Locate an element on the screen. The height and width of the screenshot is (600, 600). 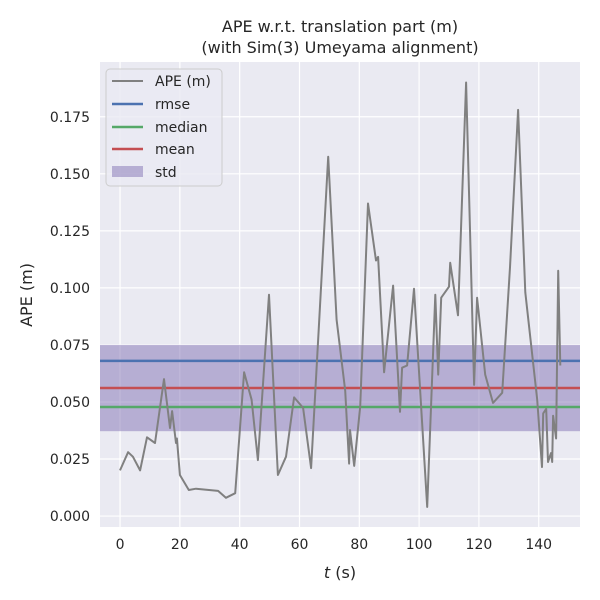
legend: APE (m) rmse median mean std is located at coordinates (164, 127).